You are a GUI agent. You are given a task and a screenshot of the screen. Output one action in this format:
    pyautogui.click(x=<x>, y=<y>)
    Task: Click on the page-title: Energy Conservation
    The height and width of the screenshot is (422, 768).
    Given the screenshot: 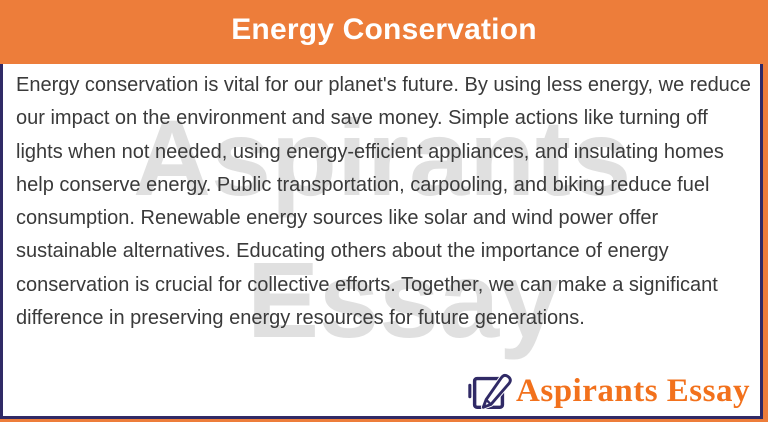 What is the action you would take?
    pyautogui.click(x=384, y=29)
    